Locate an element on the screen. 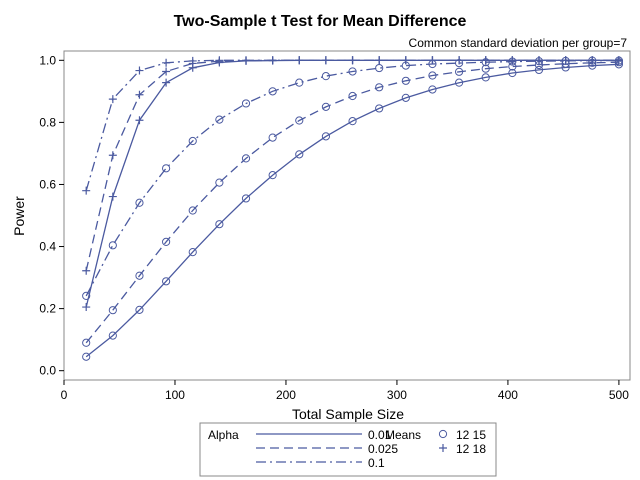  legend-means-title: Means is located at coordinates (403, 435).